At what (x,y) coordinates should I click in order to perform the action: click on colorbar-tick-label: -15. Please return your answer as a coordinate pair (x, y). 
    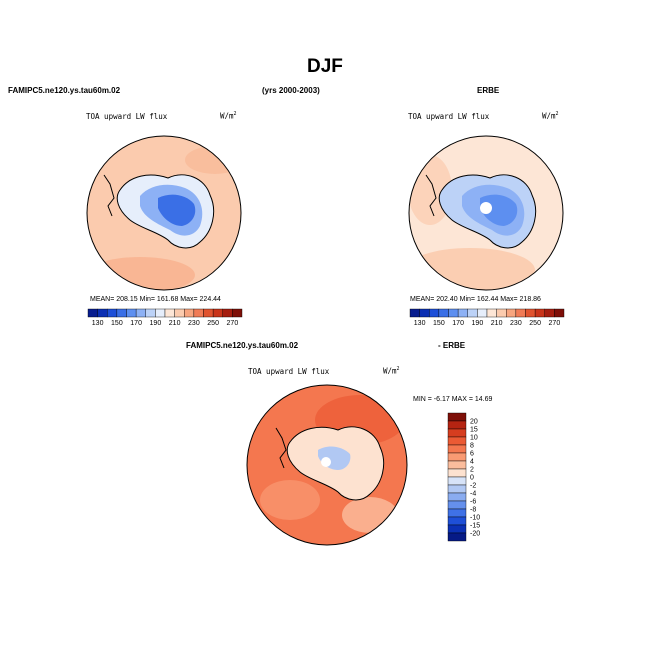
    Looking at the image, I should click on (475, 526).